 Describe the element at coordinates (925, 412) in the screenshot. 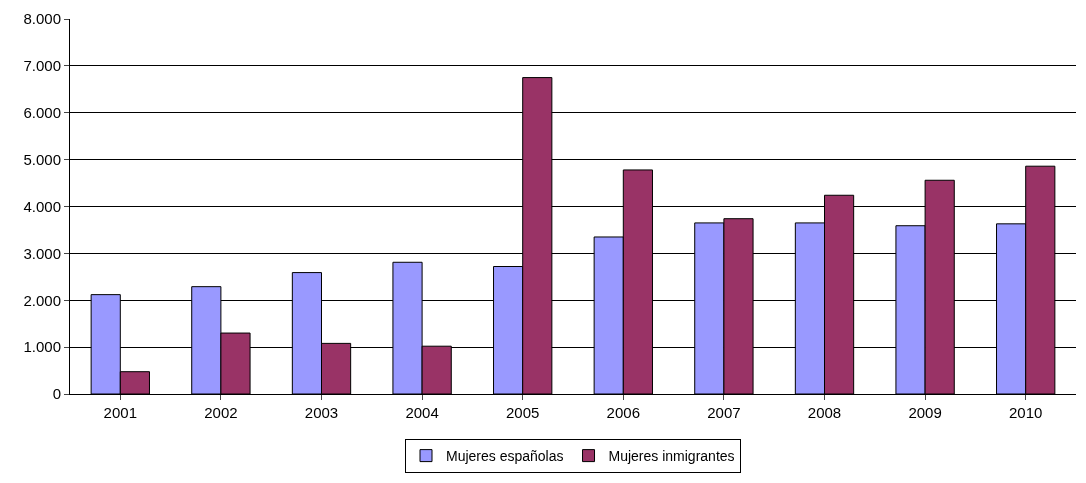

I see `x-tick-label: 2009` at that location.